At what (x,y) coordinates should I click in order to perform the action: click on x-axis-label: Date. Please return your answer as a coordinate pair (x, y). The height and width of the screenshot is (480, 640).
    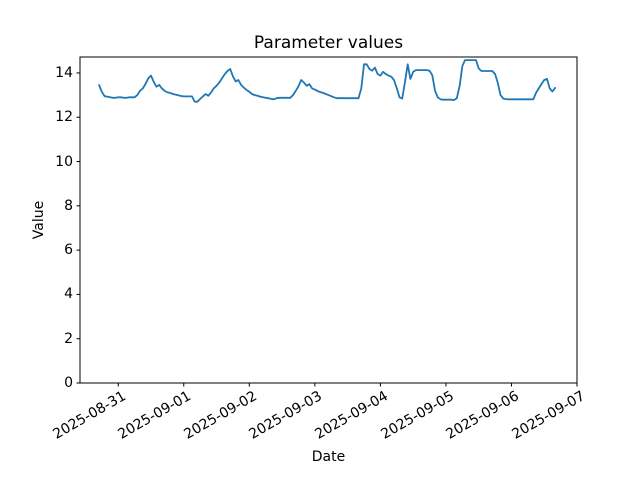
    Looking at the image, I should click on (328, 457).